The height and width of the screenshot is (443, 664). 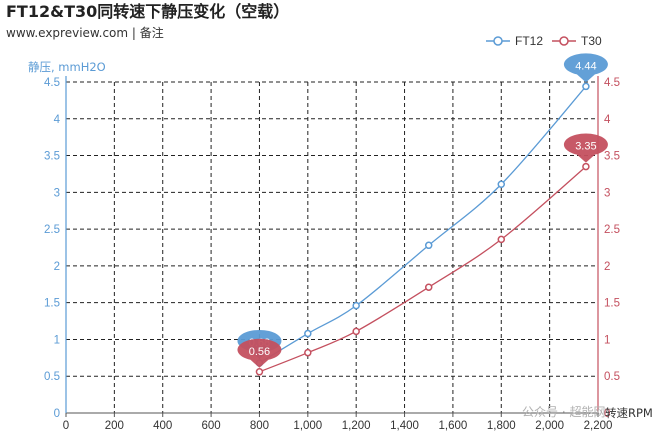 What do you see at coordinates (52, 377) in the screenshot?
I see `y-tick-label-left: 0.5` at bounding box center [52, 377].